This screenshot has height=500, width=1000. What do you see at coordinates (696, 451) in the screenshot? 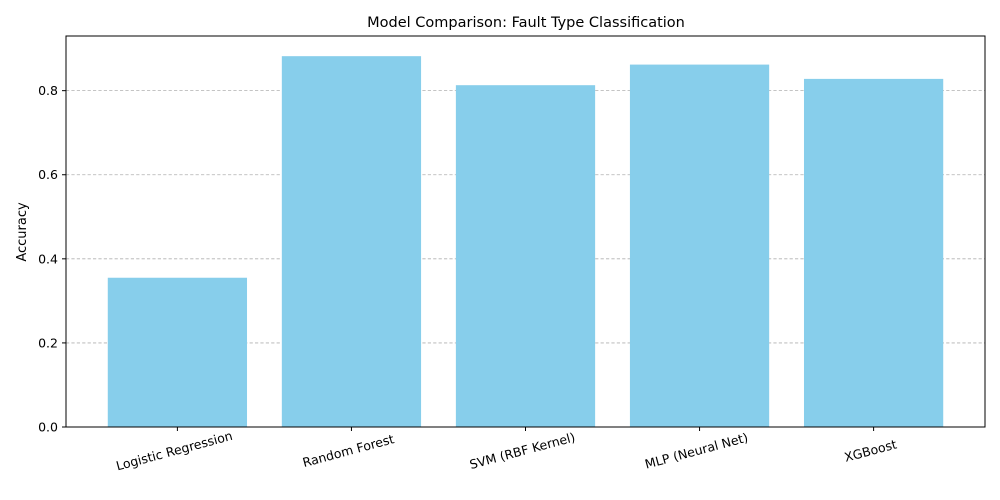
I see `x-tick-label: MLP (Neural Net)` at bounding box center [696, 451].